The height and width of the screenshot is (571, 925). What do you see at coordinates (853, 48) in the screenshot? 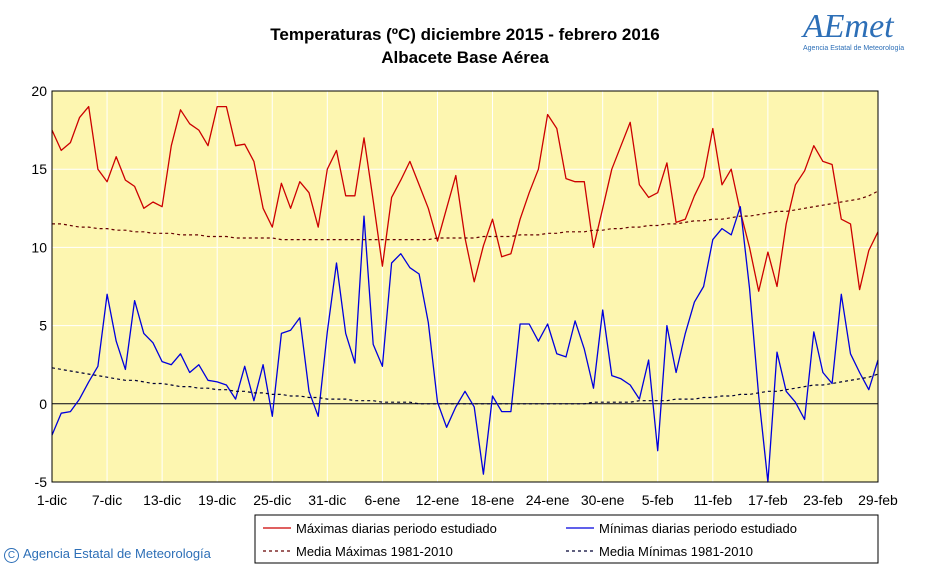
I see `aemet-logo-subtitle: Agencia Estatal de Meteorología` at bounding box center [853, 48].